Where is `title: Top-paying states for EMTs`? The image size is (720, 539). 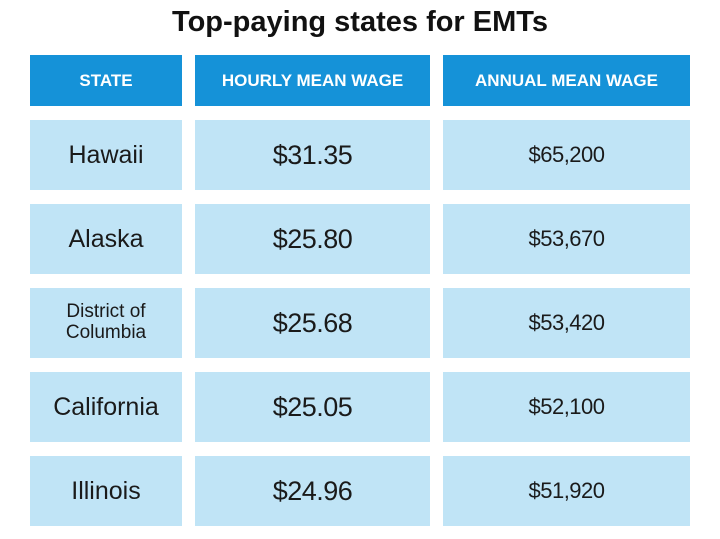 title: Top-paying states for EMTs is located at coordinates (360, 22).